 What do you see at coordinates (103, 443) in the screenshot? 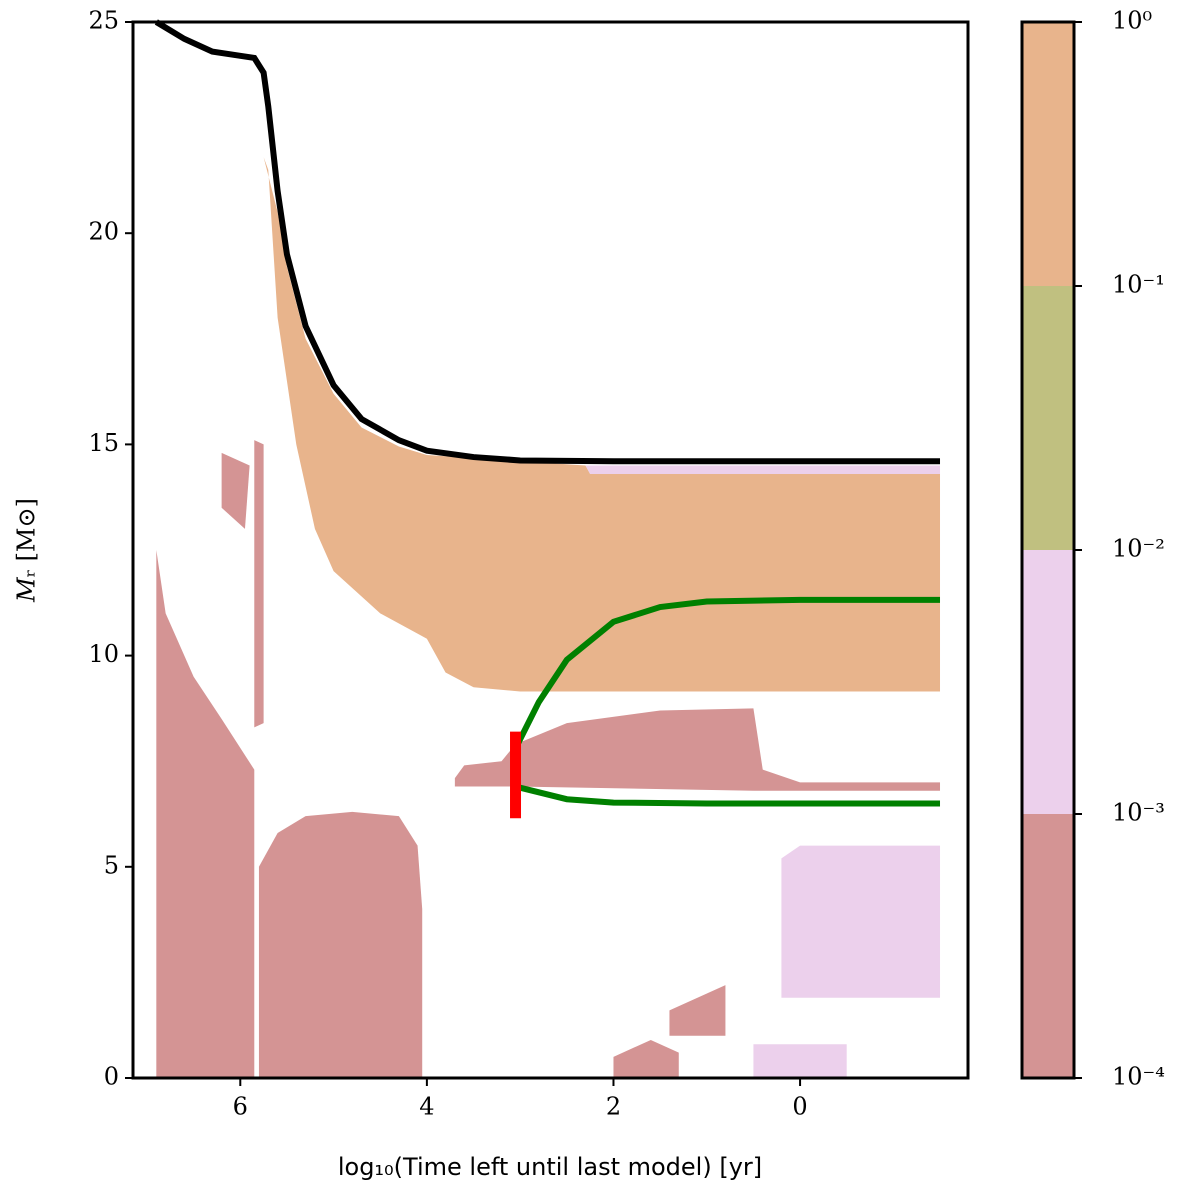
I see `y-tick-label: 15` at bounding box center [103, 443].